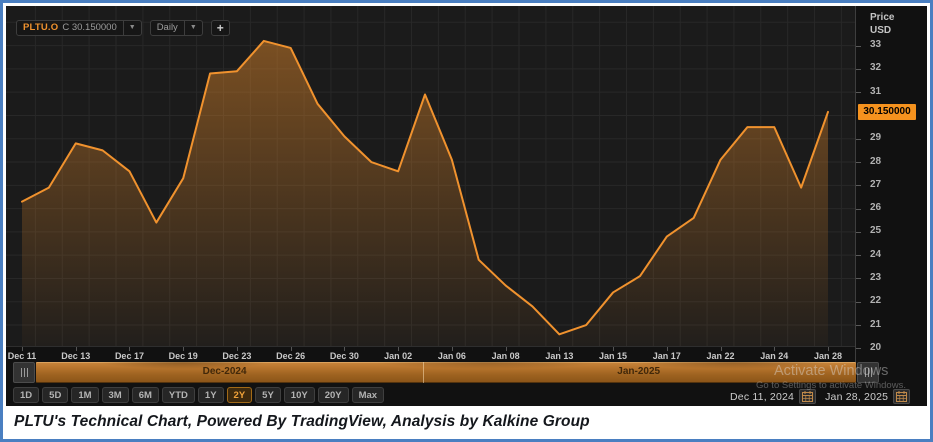 Image resolution: width=933 pixels, height=442 pixels. Describe the element at coordinates (368, 395) in the screenshot. I see `range-button-max: Max` at that location.